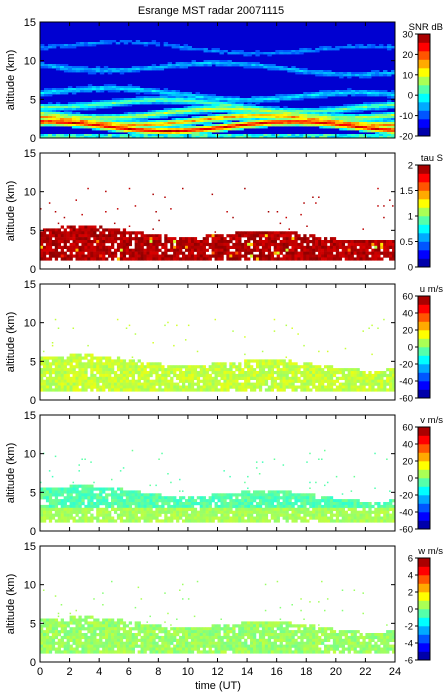  Describe the element at coordinates (217, 224) in the screenshot. I see `tau-image` at that location.